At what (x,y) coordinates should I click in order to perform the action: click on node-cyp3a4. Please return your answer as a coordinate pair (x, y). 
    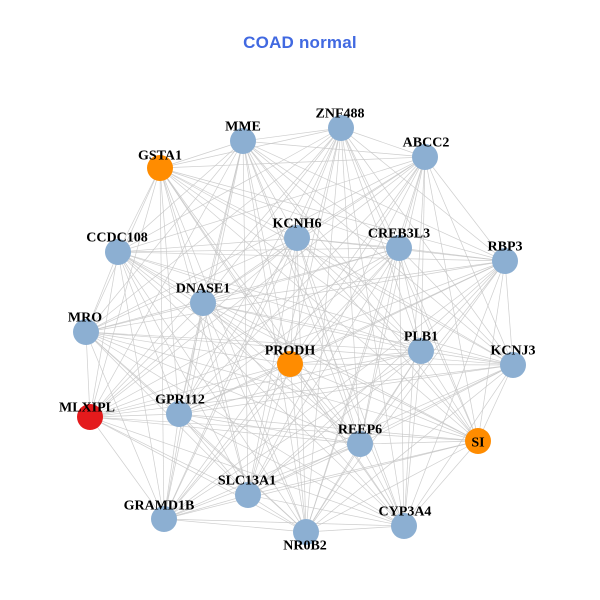
    Looking at the image, I should click on (404, 526).